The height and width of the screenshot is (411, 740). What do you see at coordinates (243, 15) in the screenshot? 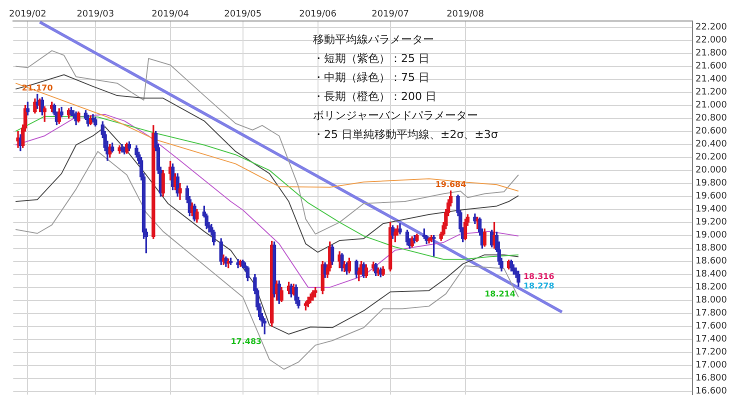
I see `x-tick-label: 2019/05` at bounding box center [243, 15].